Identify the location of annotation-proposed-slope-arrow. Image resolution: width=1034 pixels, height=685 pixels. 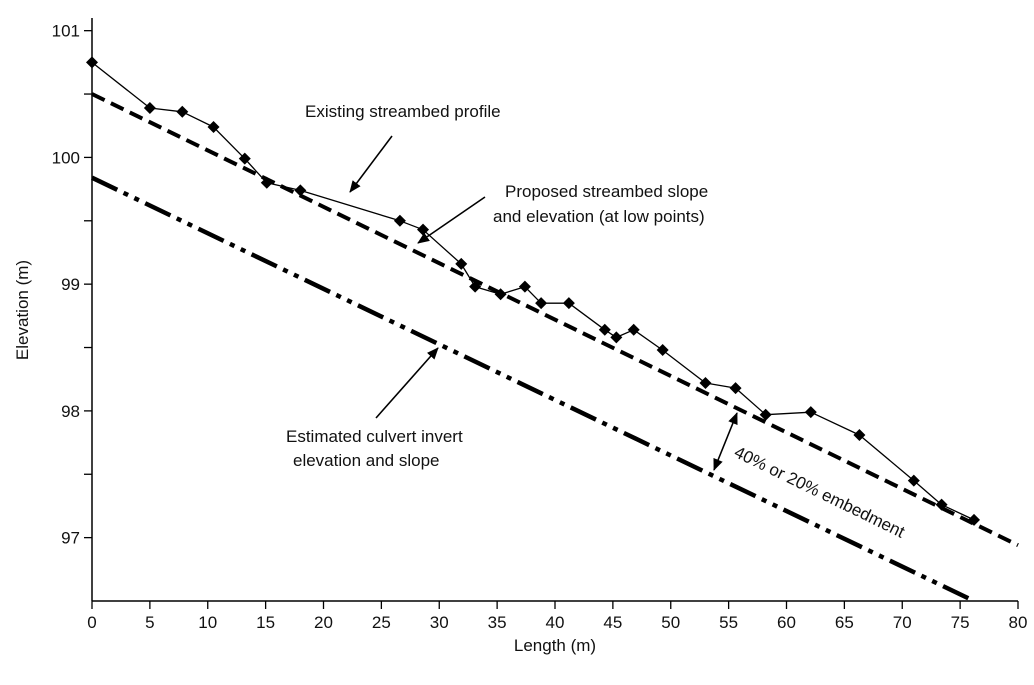
(451, 220).